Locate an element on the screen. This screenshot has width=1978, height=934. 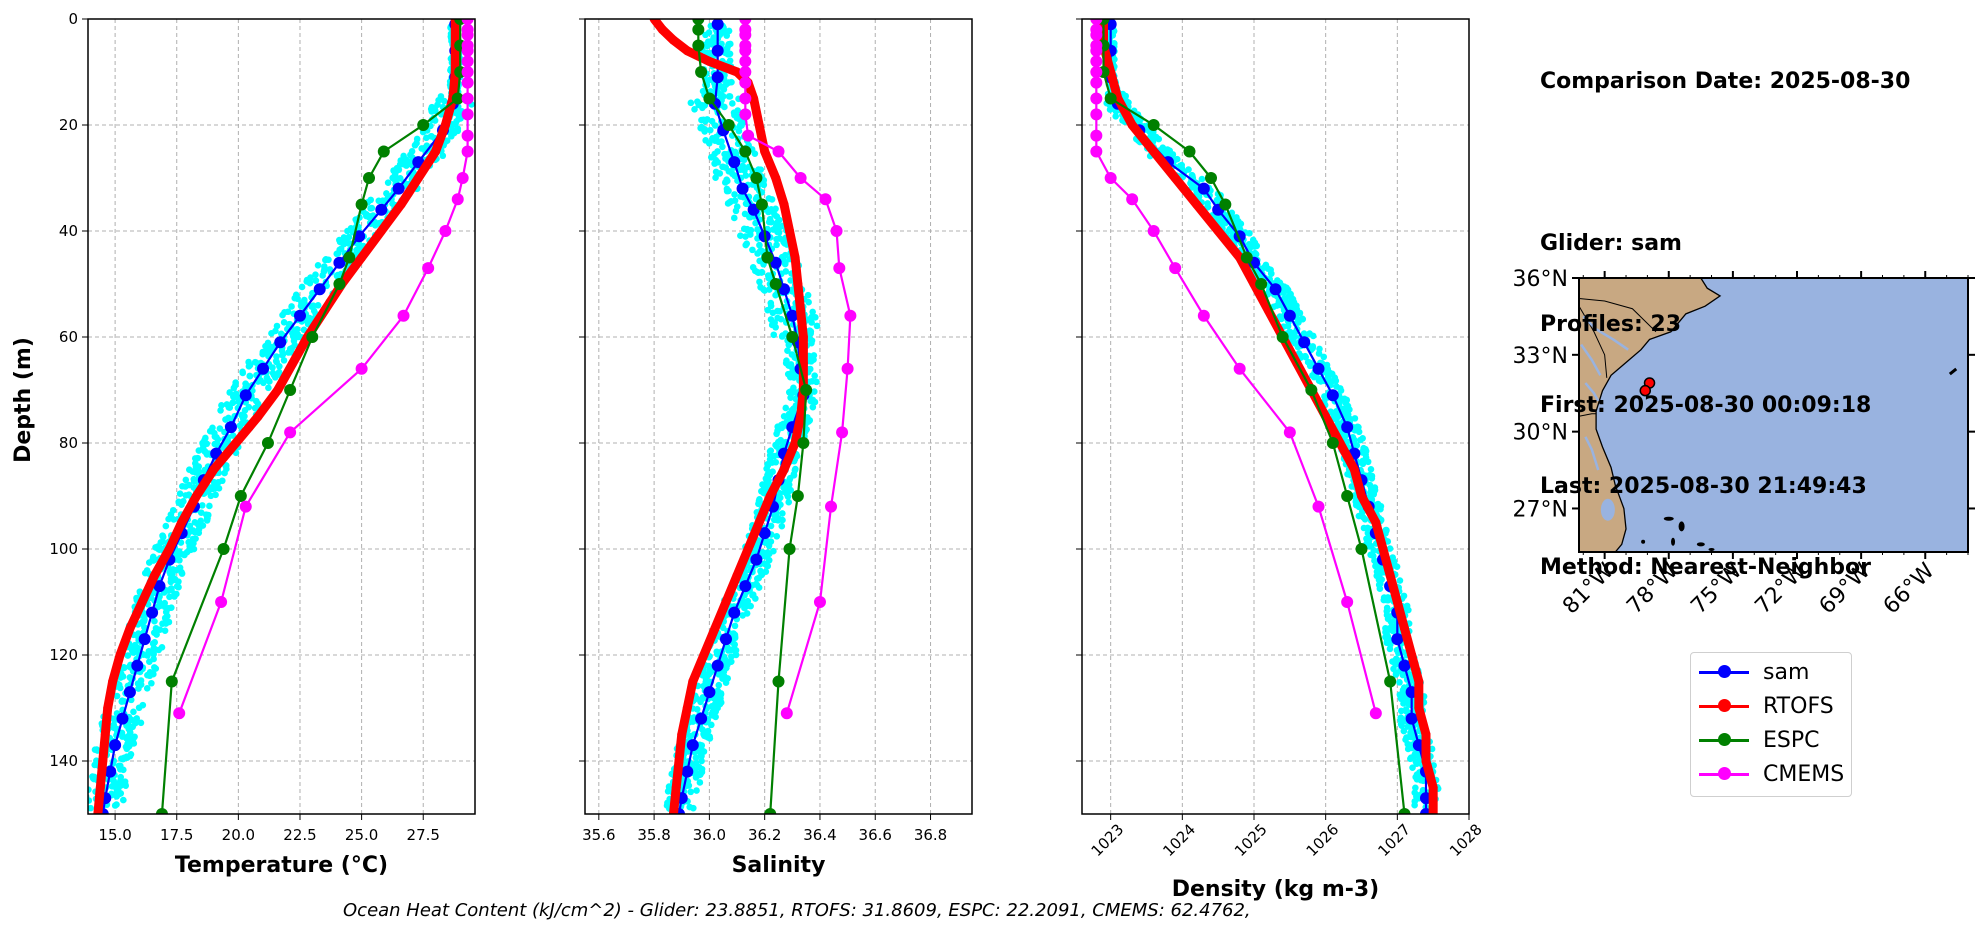
x-tick-label: 15.0 is located at coordinates (114, 835).